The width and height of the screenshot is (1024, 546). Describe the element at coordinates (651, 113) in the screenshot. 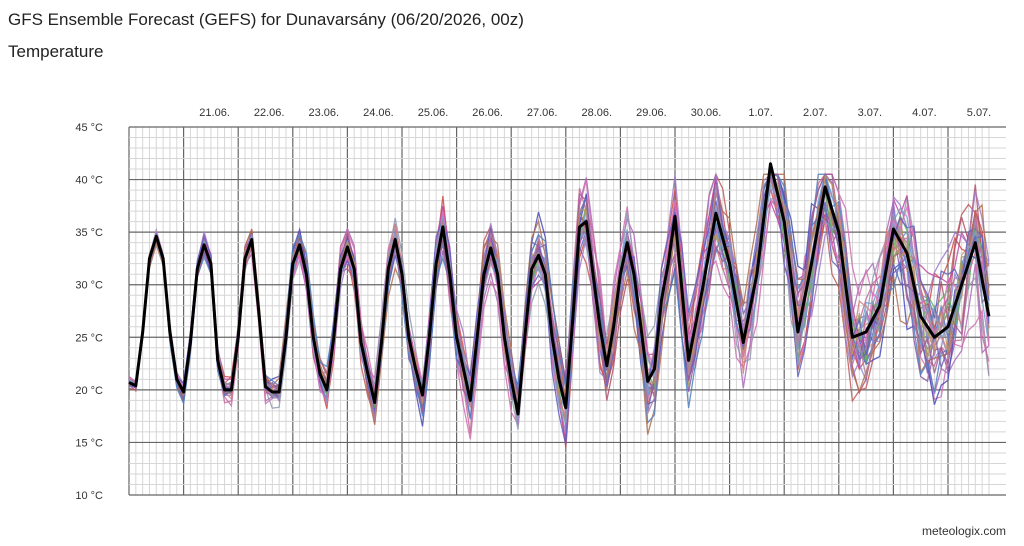

I see `x-tick-label: 29.06.` at that location.